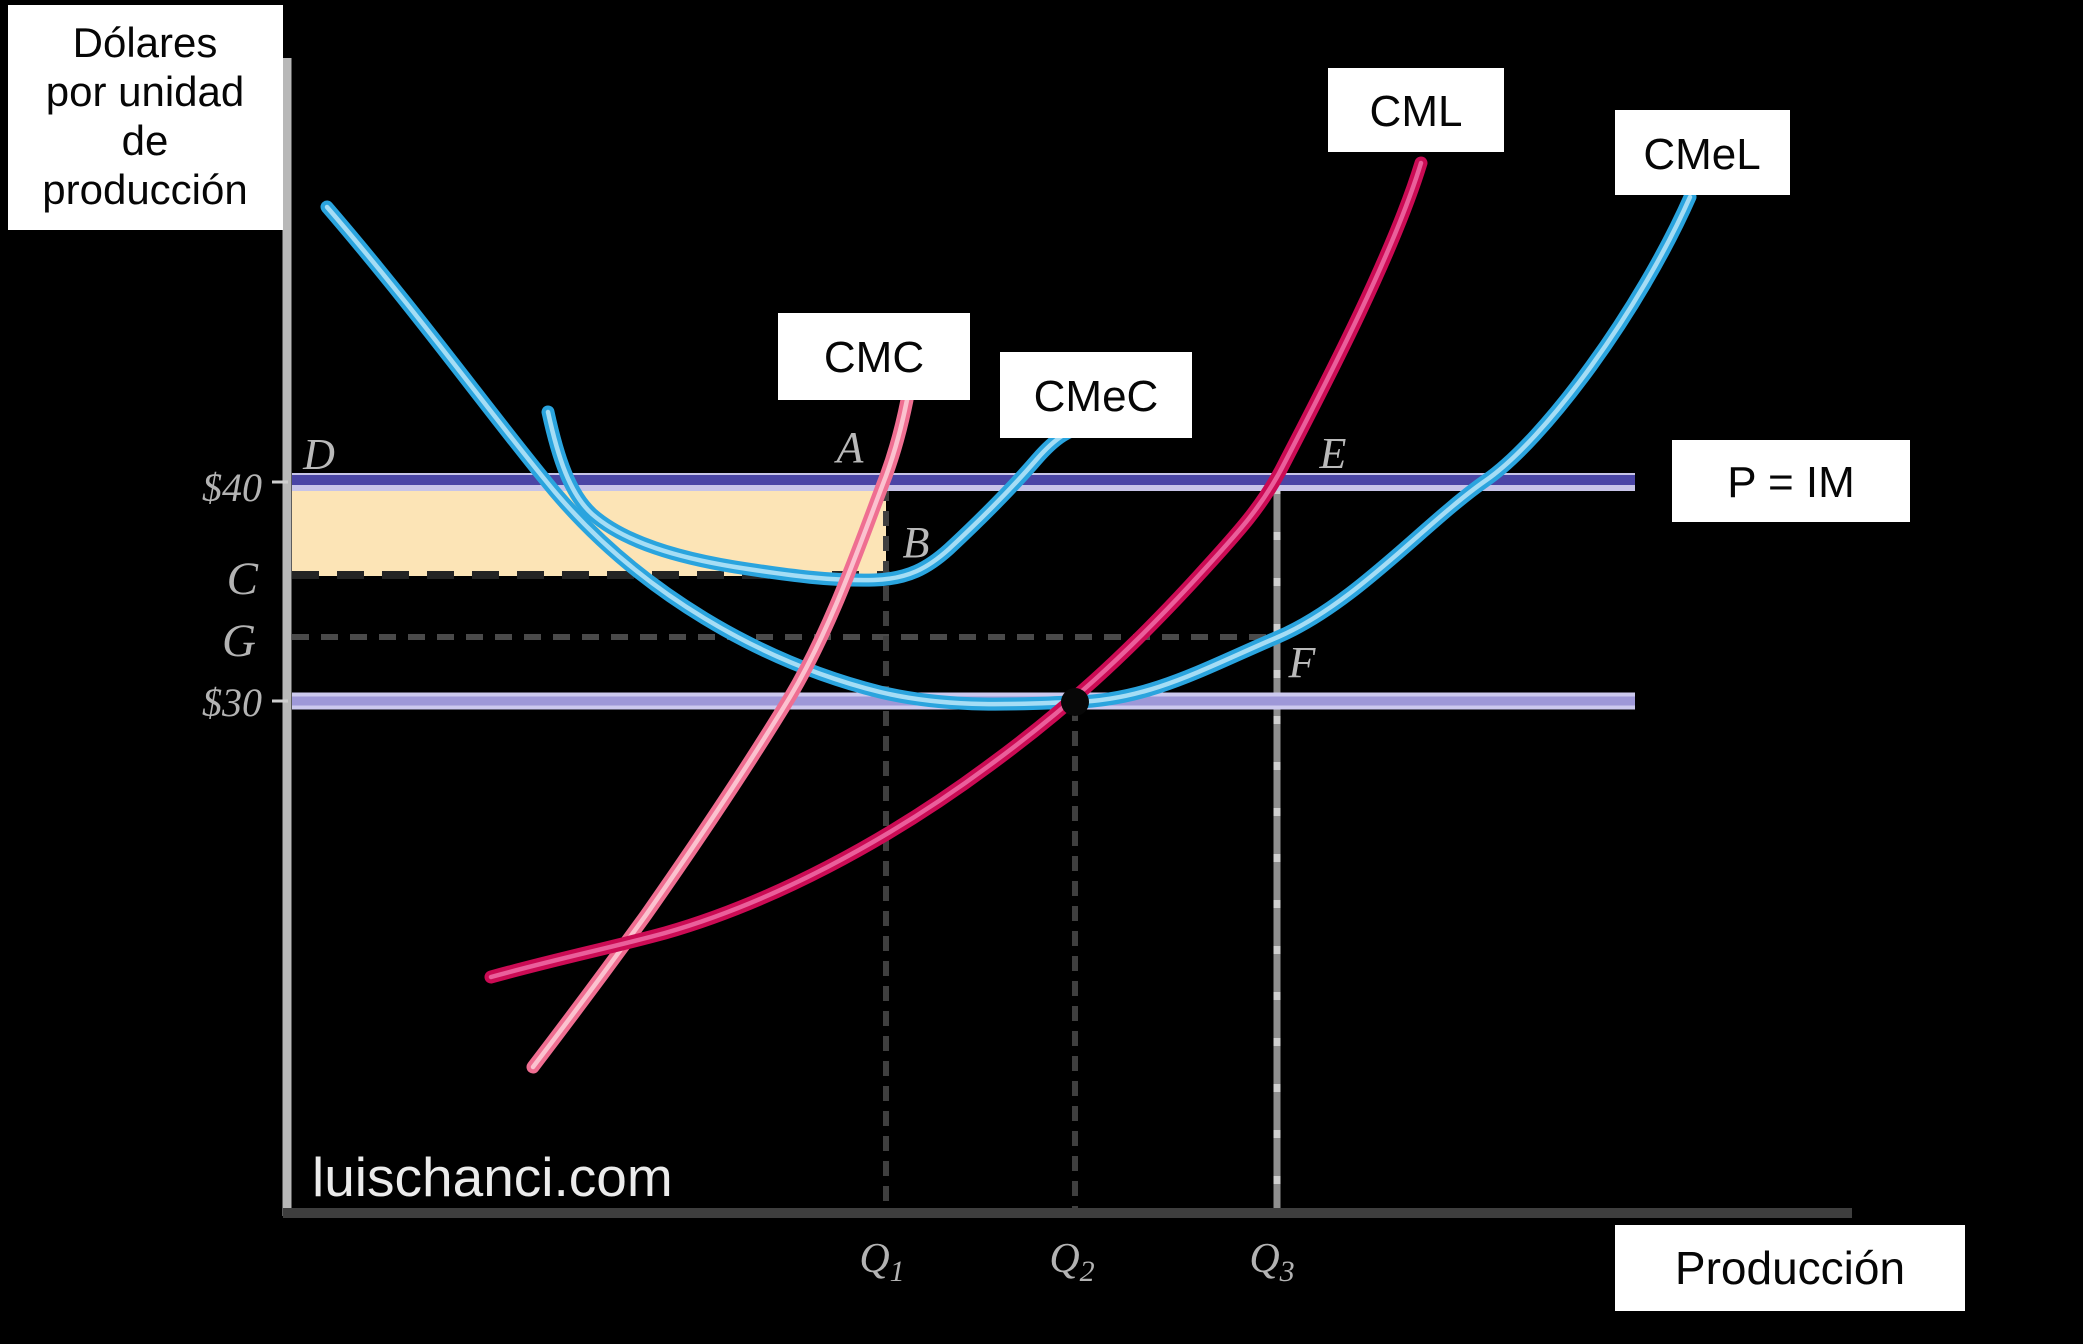  I want to click on x-axis-title-bg, so click(1790, 1268).